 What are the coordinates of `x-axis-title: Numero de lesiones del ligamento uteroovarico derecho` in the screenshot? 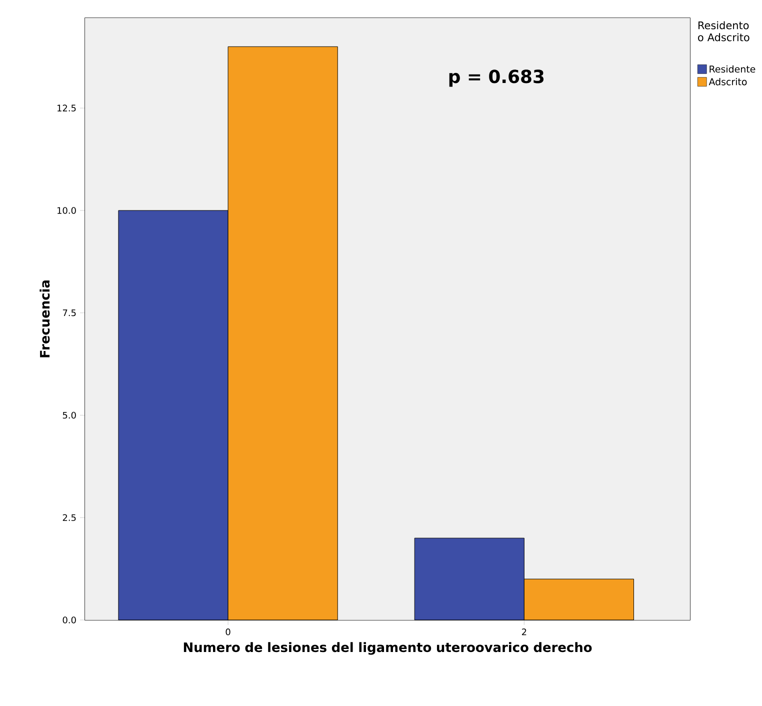 It's located at (388, 648).